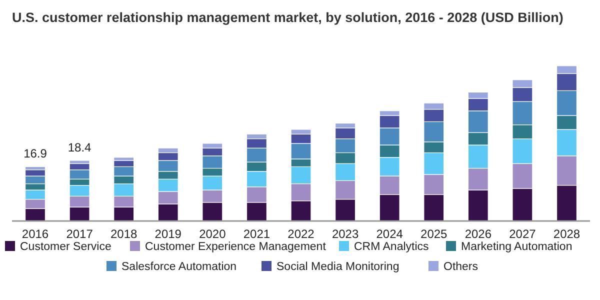 The width and height of the screenshot is (600, 300). I want to click on x-tick-label: 2024, so click(390, 234).